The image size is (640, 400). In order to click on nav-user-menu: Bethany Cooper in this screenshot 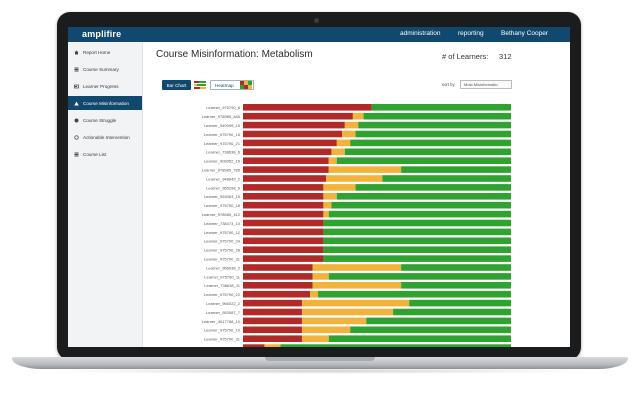, I will do `click(524, 33)`.